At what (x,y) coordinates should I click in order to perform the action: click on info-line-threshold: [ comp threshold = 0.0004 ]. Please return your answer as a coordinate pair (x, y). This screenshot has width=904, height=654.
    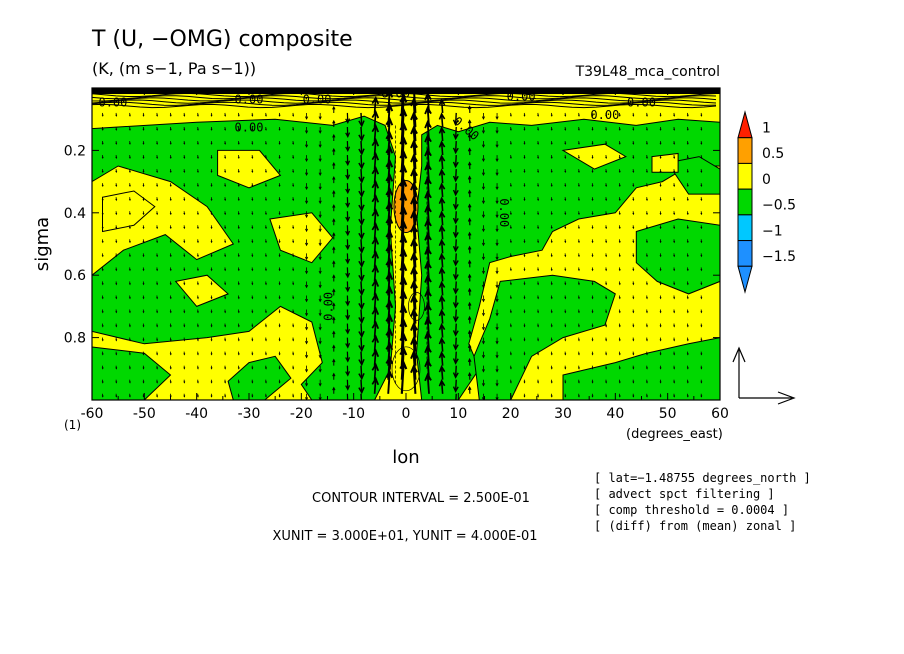
    Looking at the image, I should click on (691, 510).